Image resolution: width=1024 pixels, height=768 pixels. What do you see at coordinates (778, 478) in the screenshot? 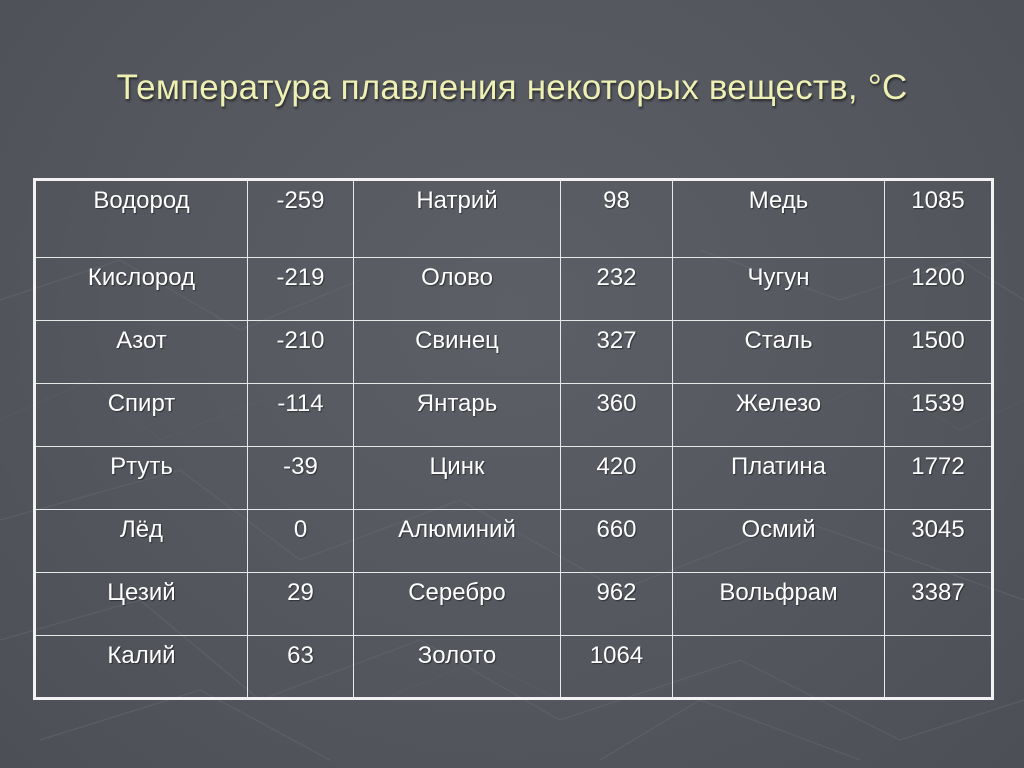
I see `substance-cell: Платина` at bounding box center [778, 478].